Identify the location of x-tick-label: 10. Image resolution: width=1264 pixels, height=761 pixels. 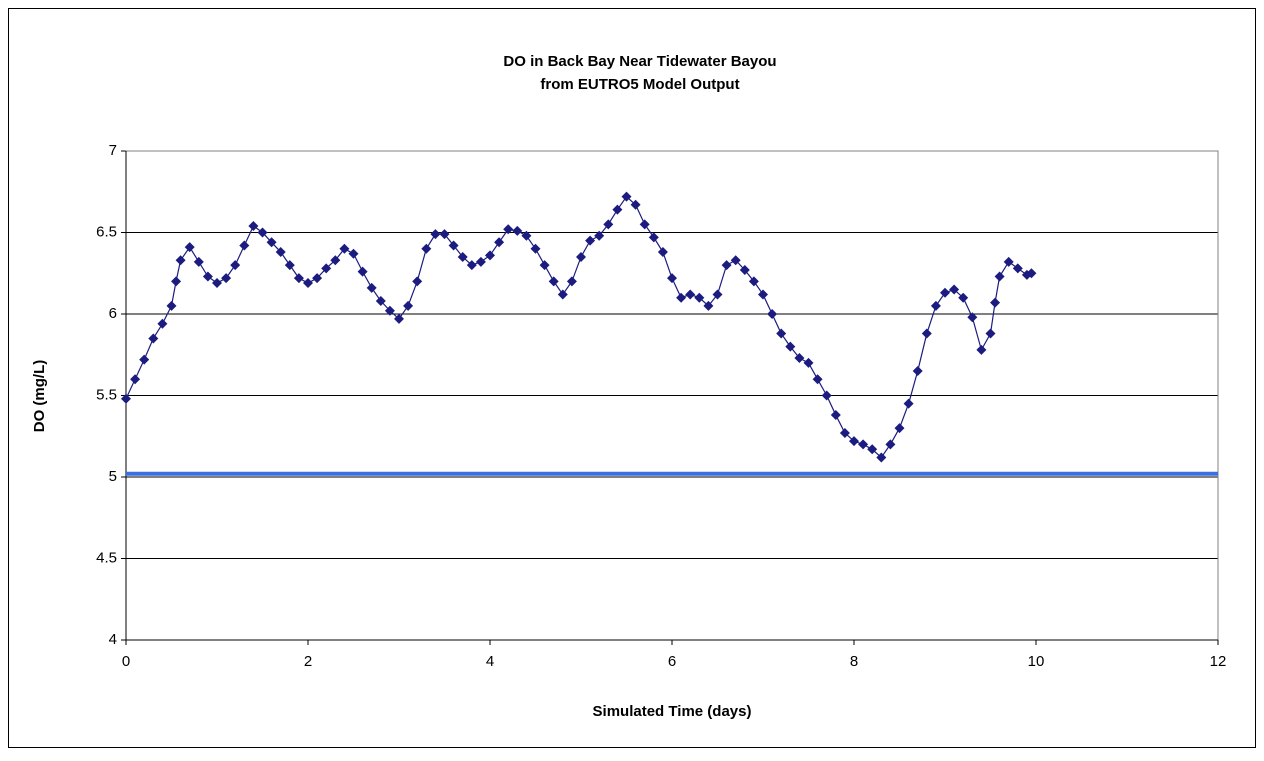
(1036, 661).